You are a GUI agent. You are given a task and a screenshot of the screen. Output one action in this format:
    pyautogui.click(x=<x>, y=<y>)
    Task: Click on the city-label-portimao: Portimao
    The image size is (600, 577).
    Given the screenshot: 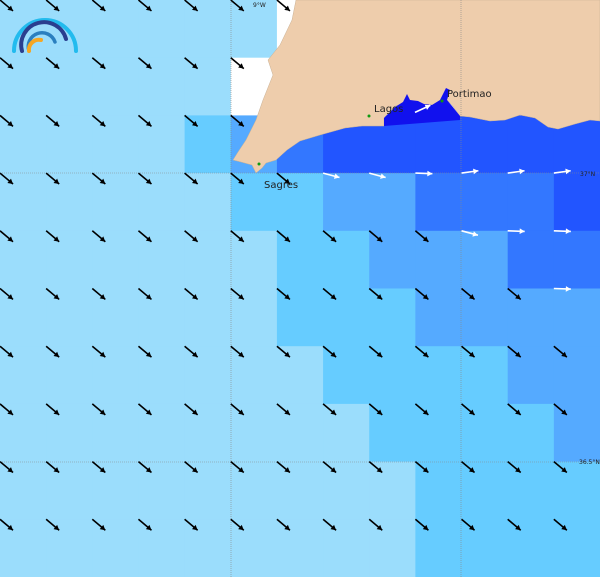 What is the action you would take?
    pyautogui.click(x=469, y=94)
    